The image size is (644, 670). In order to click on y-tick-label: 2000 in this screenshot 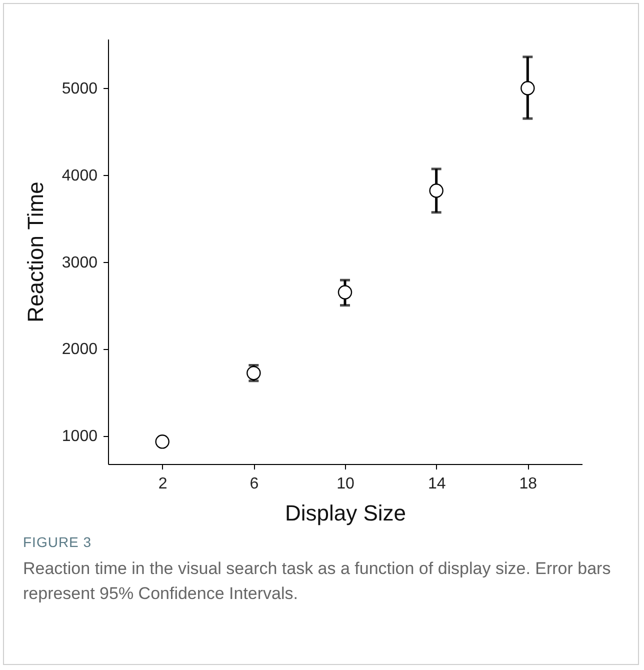, I will do `click(80, 349)`.